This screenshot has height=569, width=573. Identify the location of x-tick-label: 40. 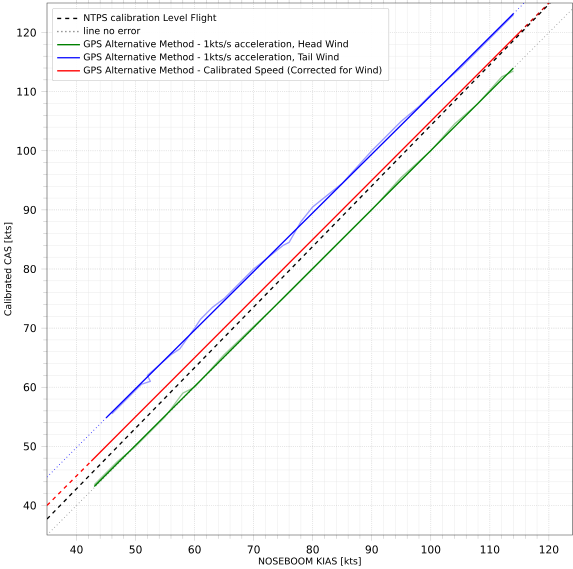
(76, 549).